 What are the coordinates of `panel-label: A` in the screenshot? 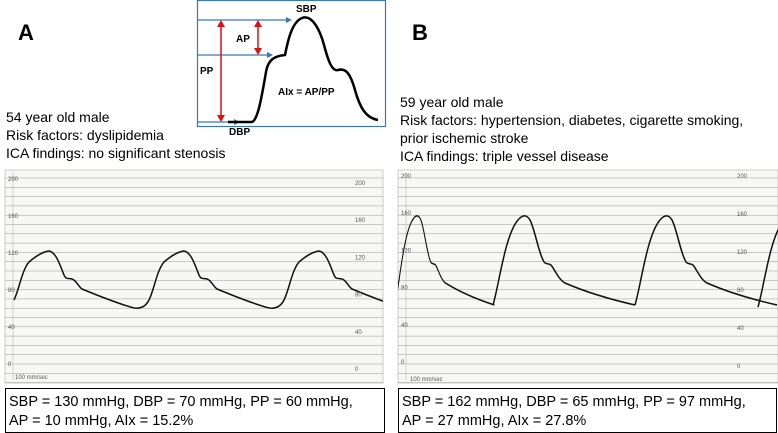 It's located at (26, 32).